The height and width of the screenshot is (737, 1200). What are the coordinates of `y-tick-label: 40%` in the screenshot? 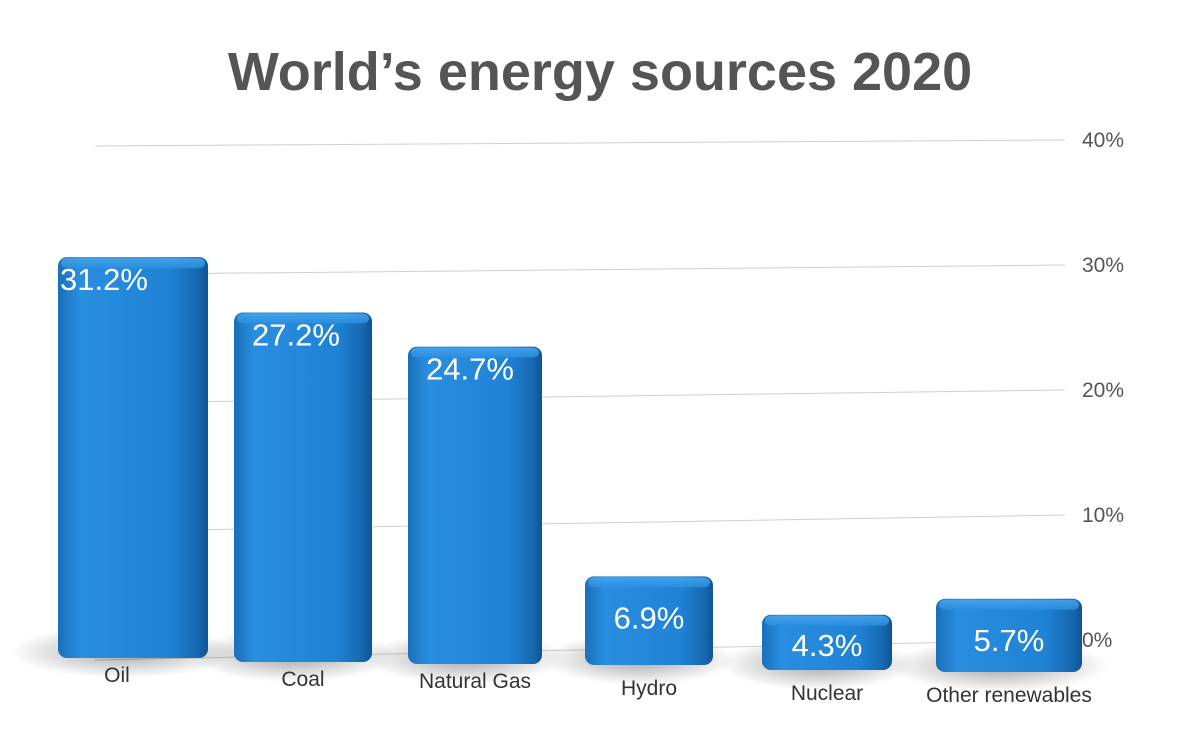 It's located at (1103, 140).